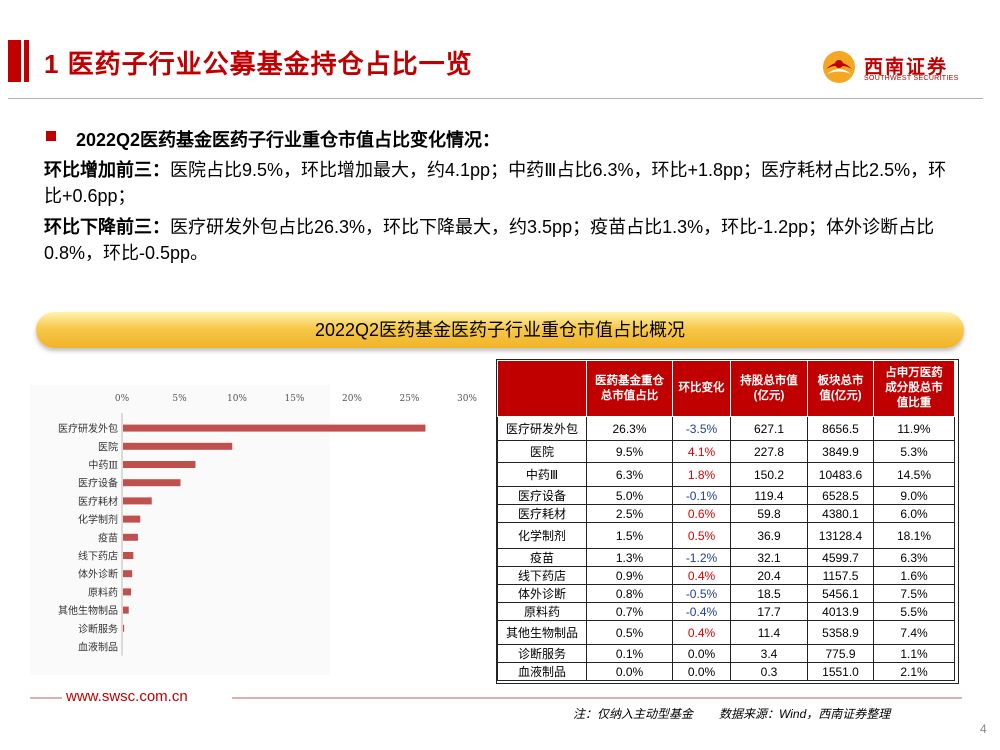 The height and width of the screenshot is (750, 1000). What do you see at coordinates (840, 575) in the screenshot?
I see `table-cell: 1157.5` at bounding box center [840, 575].